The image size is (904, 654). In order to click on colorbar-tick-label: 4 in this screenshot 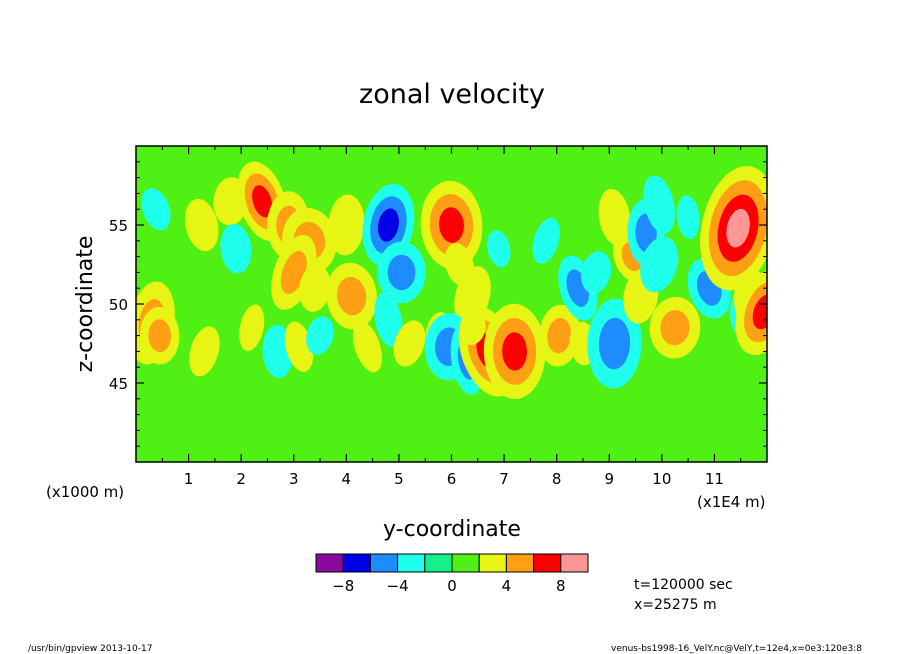, I will do `click(507, 586)`.